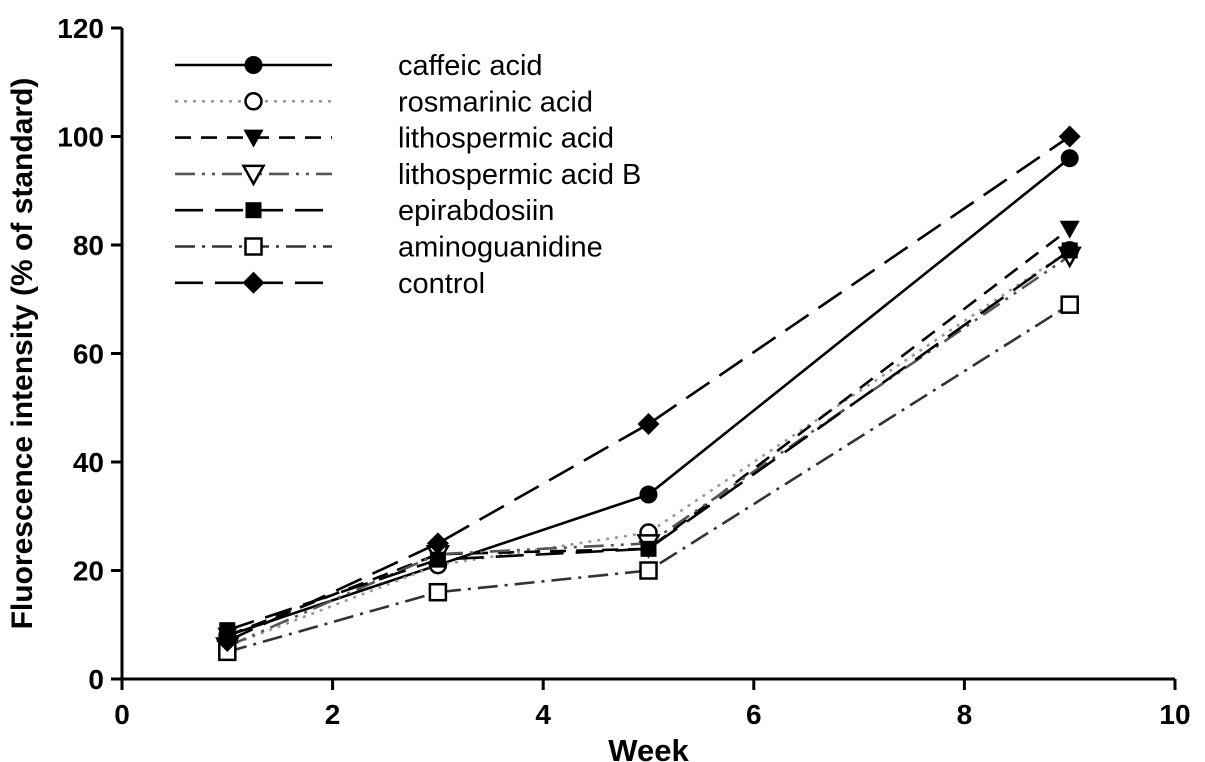 The width and height of the screenshot is (1205, 762). Describe the element at coordinates (476, 211) in the screenshot. I see `legend-label: epirabdosiin` at that location.